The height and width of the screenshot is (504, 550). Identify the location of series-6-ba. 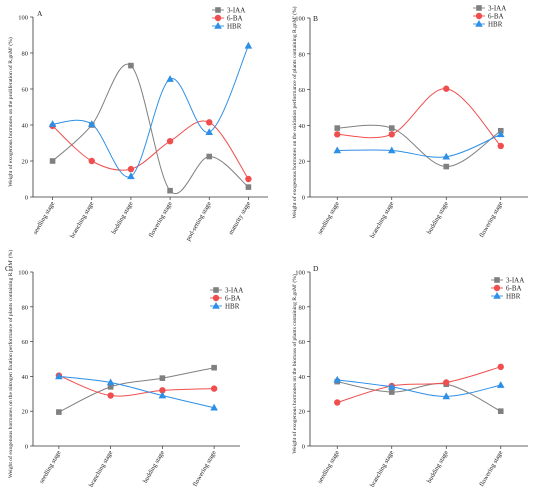
(136, 385).